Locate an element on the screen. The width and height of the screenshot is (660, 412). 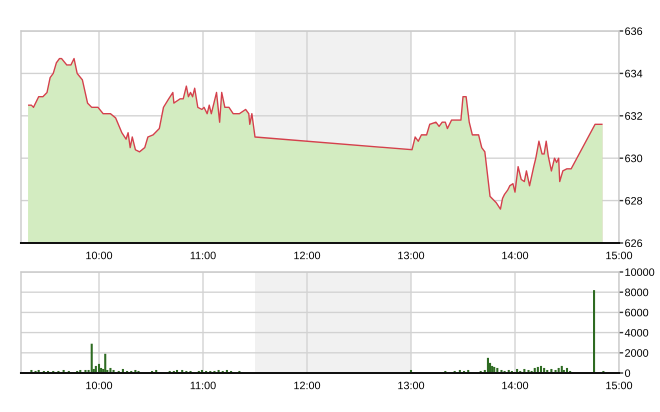
y-tick-label: 630 is located at coordinates (633, 158).